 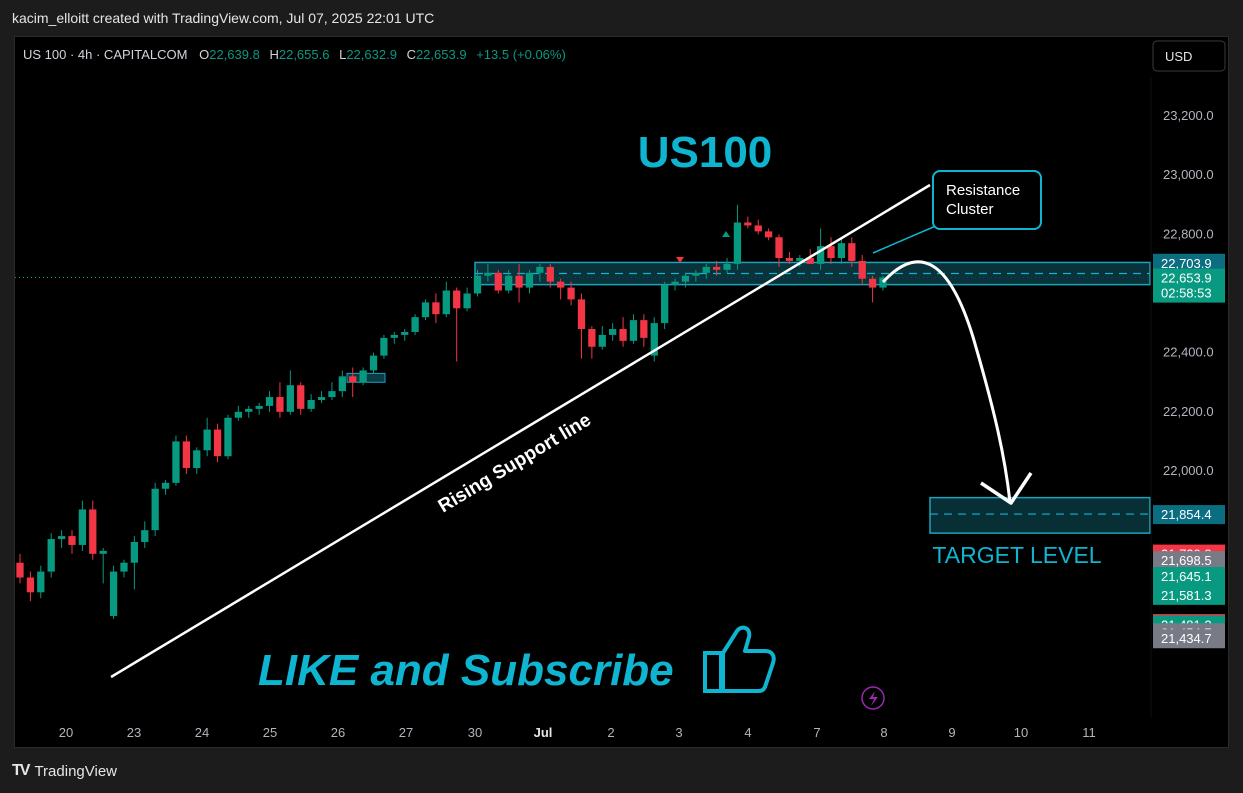 What do you see at coordinates (342, 54) in the screenshot?
I see `legend-l-label: L` at bounding box center [342, 54].